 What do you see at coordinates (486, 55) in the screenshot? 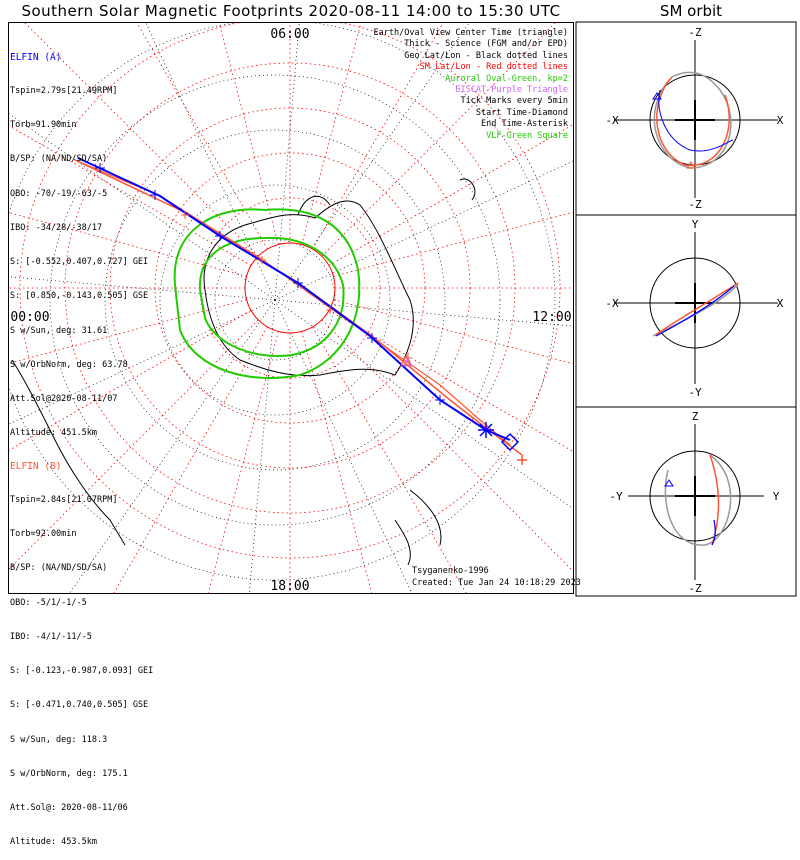
I see `legend-item: Geo Lat/Lon - Black dotted lines` at bounding box center [486, 55].